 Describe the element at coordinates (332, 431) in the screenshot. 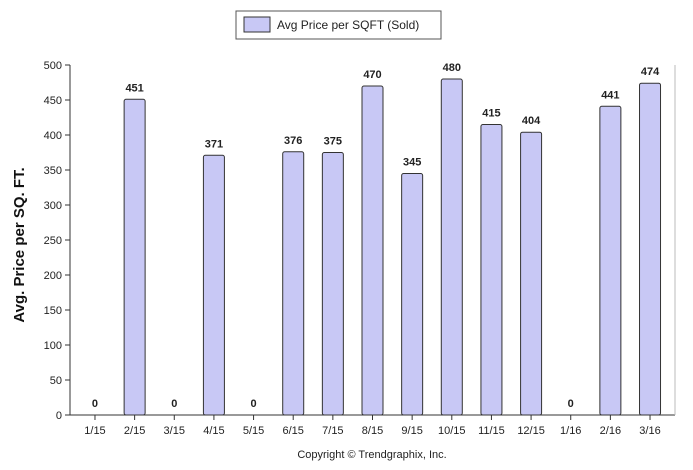

I see `x-tick-label: 7/15` at that location.